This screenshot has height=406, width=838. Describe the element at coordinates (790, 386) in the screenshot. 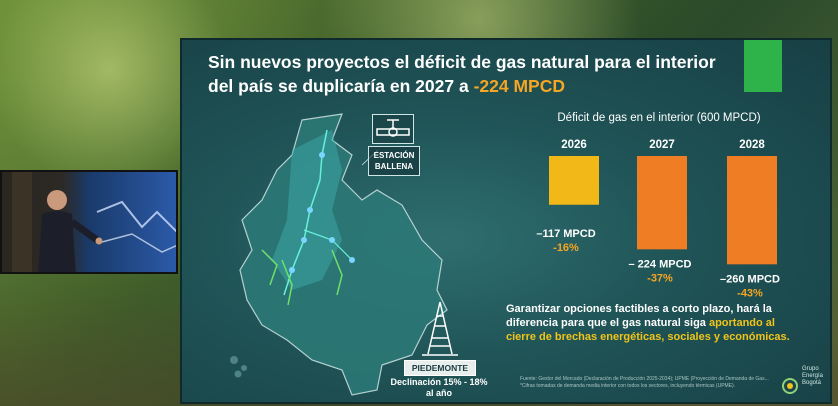

I see `grupo-energia-bogota-logo` at that location.